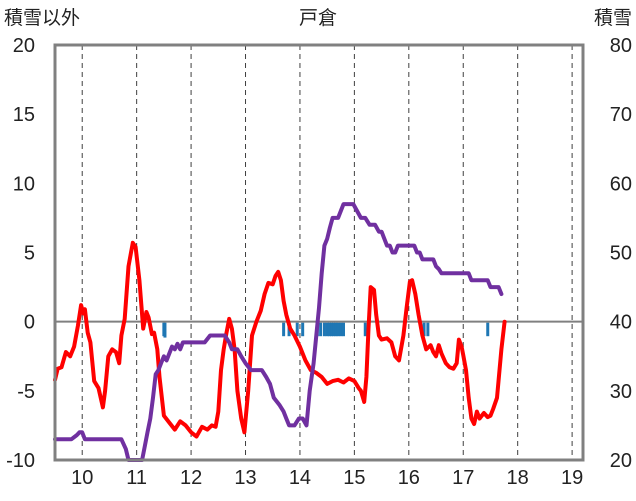 This screenshot has width=636, height=501. I want to click on x-tick-label: 14, so click(300, 478).